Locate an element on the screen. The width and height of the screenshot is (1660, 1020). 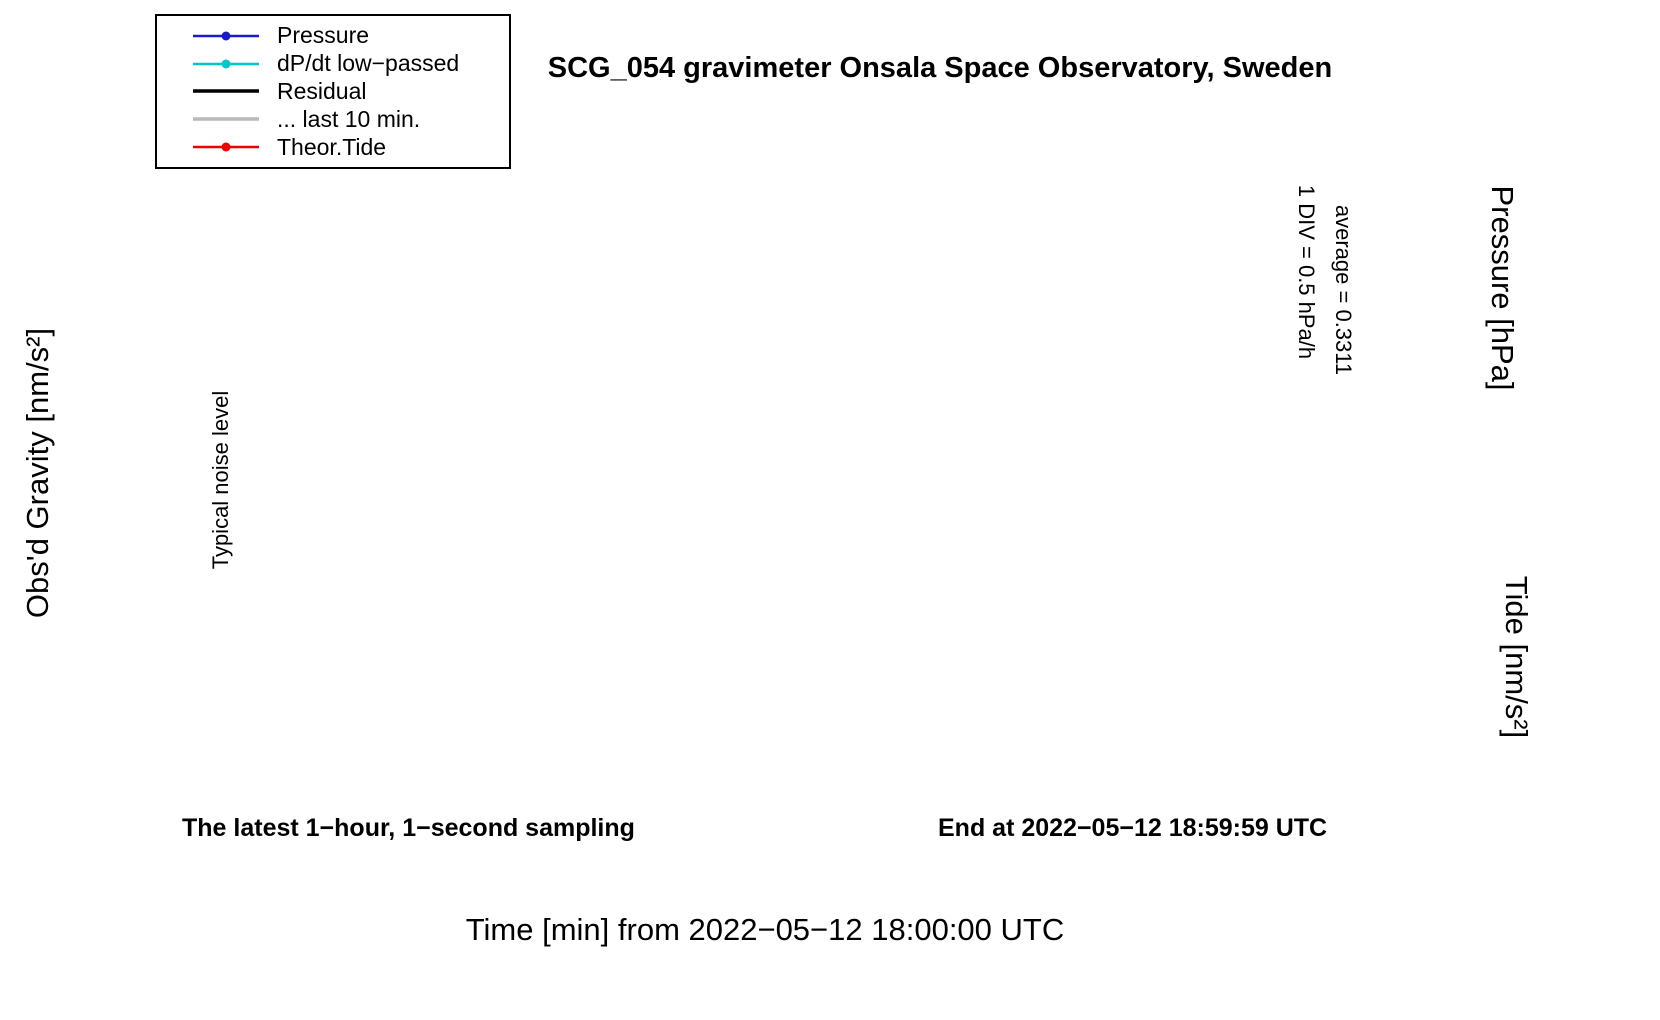
legend-label: Theor.Tide is located at coordinates (332, 146).